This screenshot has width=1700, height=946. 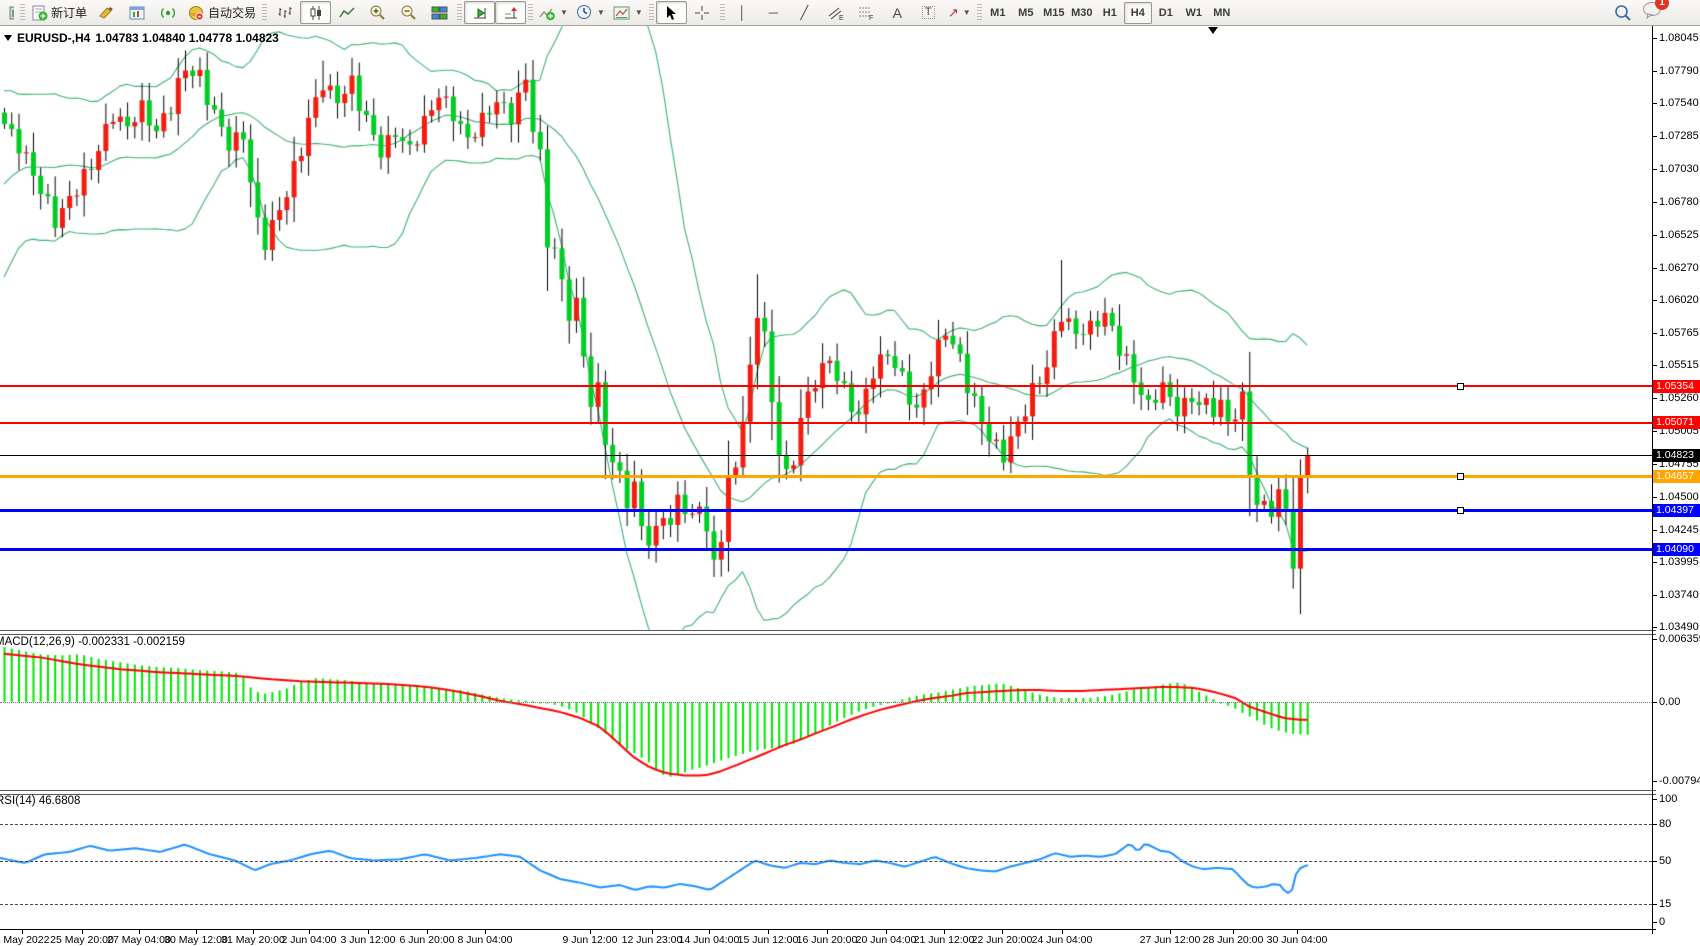 What do you see at coordinates (590, 12) in the screenshot?
I see `periods-button: ▼` at bounding box center [590, 12].